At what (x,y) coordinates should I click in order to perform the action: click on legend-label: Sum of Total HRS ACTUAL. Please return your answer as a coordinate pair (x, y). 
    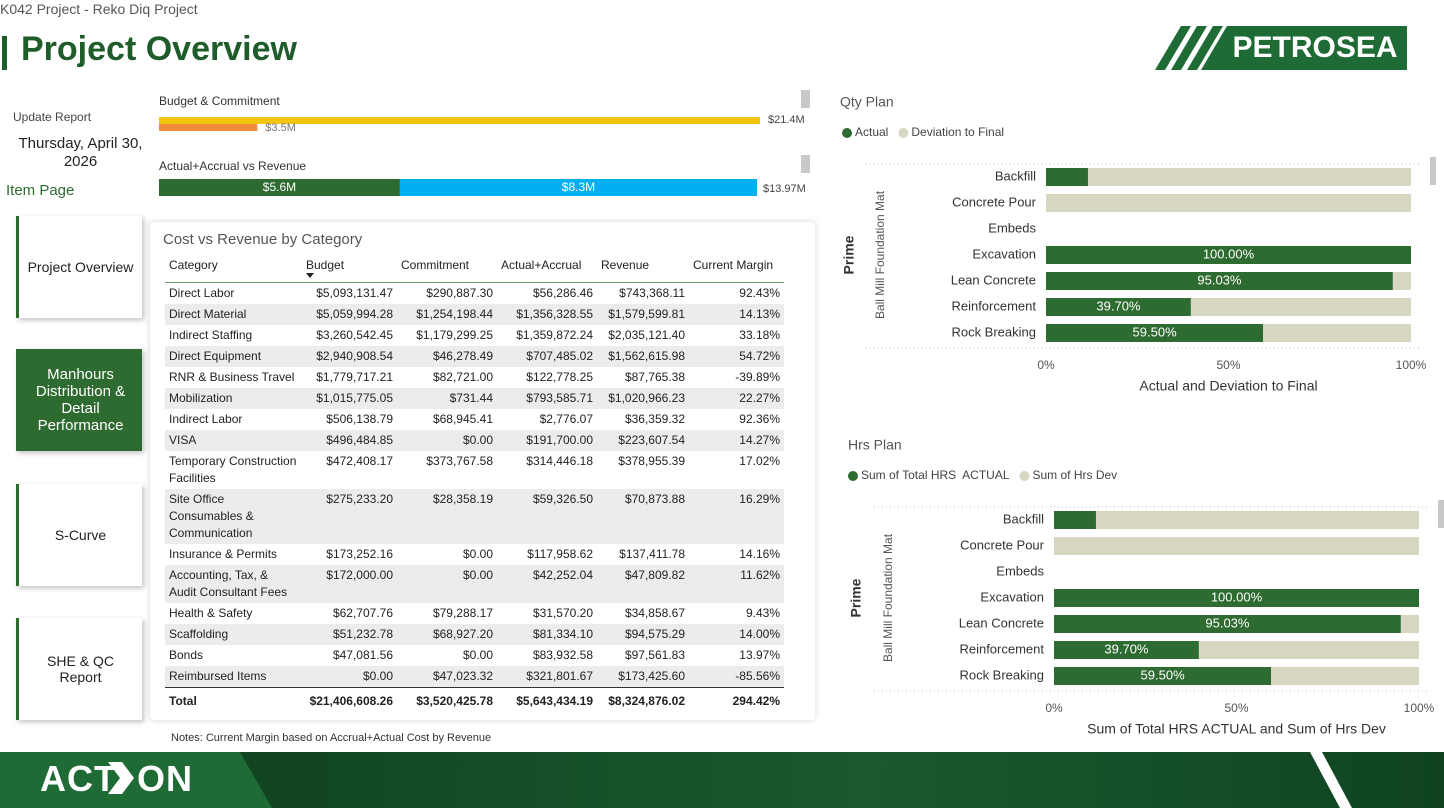
    Looking at the image, I should click on (935, 475).